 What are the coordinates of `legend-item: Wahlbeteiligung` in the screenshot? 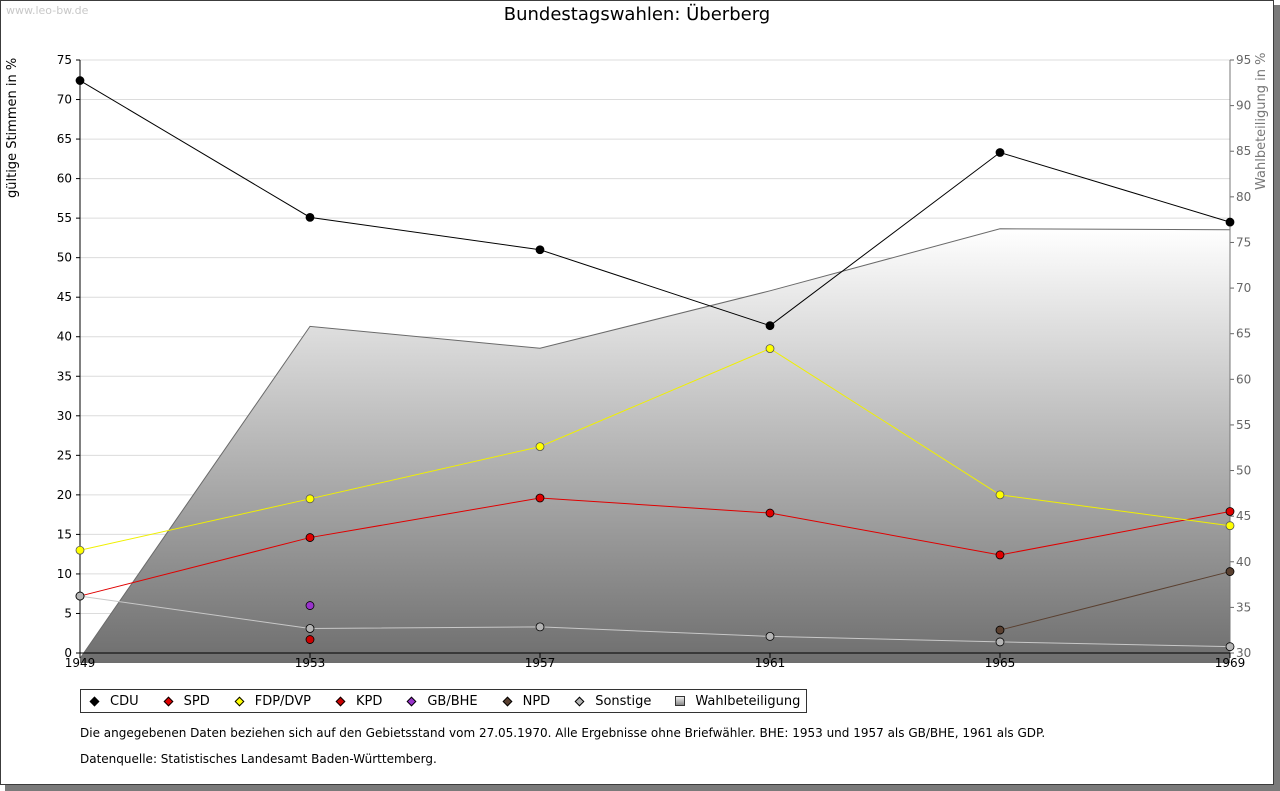 It's located at (735, 701).